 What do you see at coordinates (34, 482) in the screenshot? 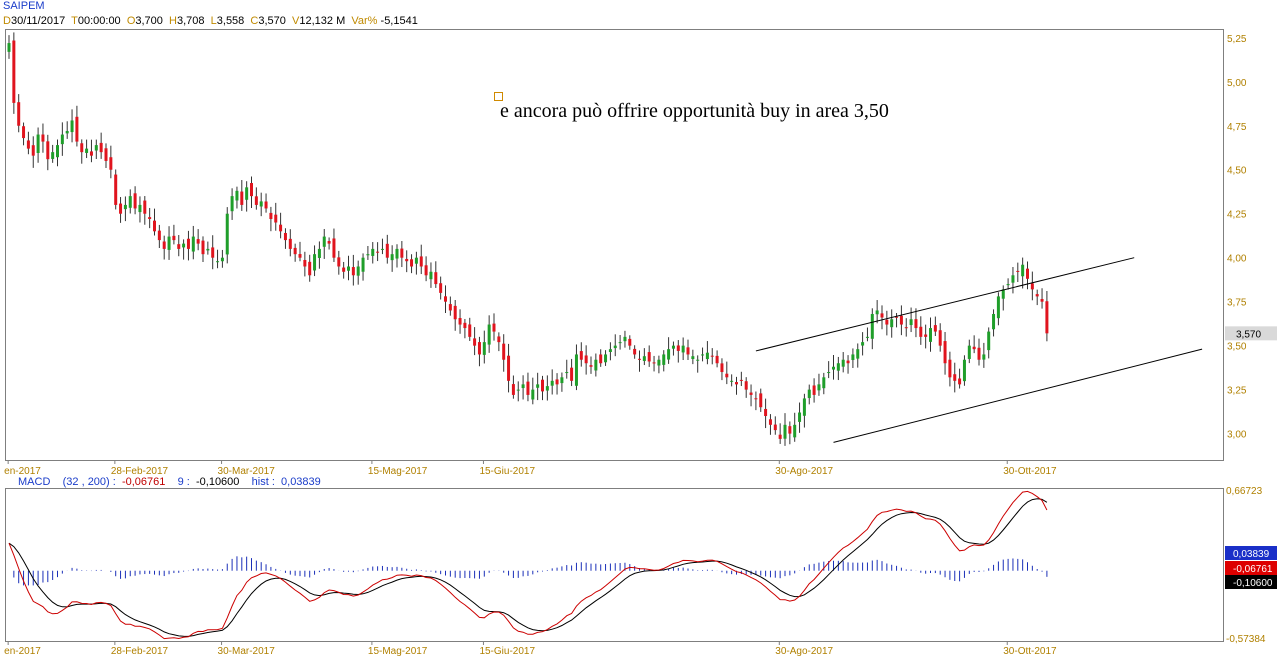
I see `macd-name: MACD` at bounding box center [34, 482].